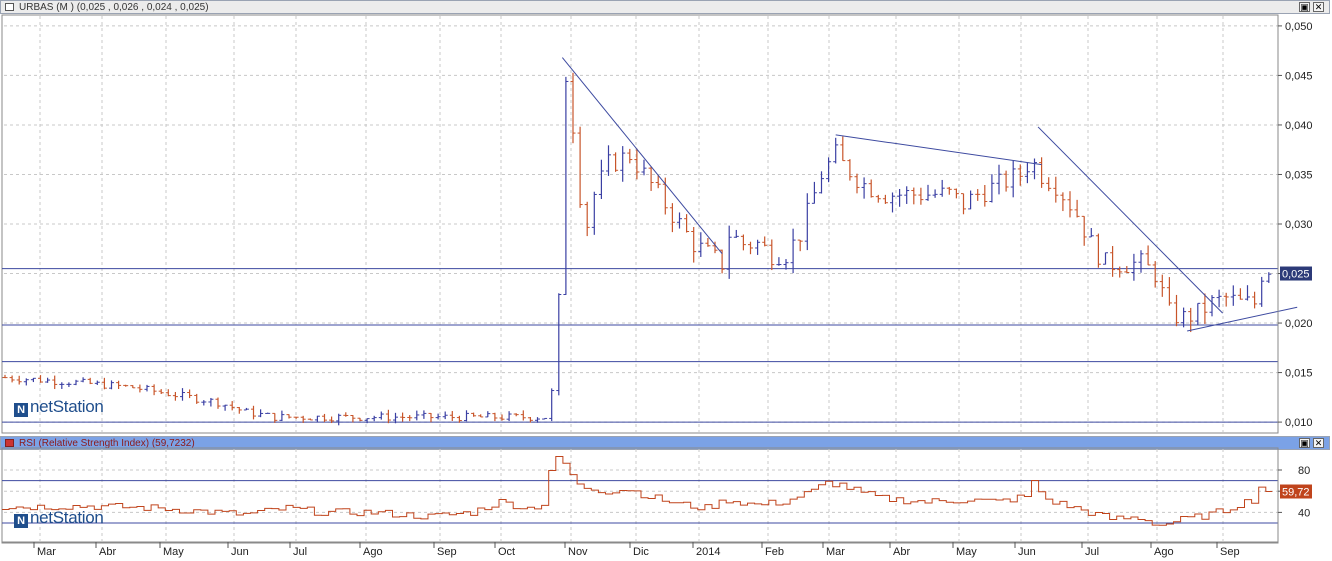 The image size is (1332, 561). What do you see at coordinates (1299, 126) in the screenshot?
I see `price-tick-label: 0,040` at bounding box center [1299, 126].